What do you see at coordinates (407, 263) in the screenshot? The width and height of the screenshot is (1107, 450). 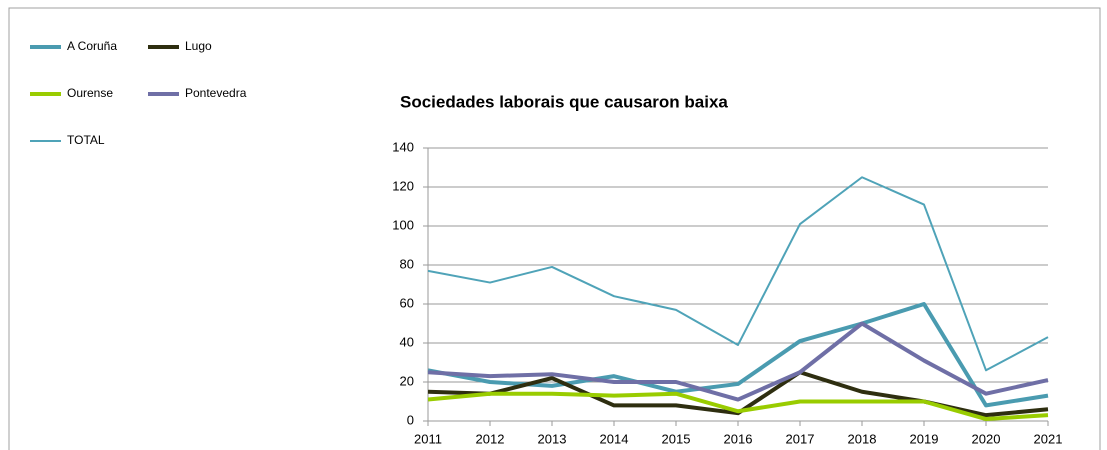 I see `y-tick-label: 80` at bounding box center [407, 263].